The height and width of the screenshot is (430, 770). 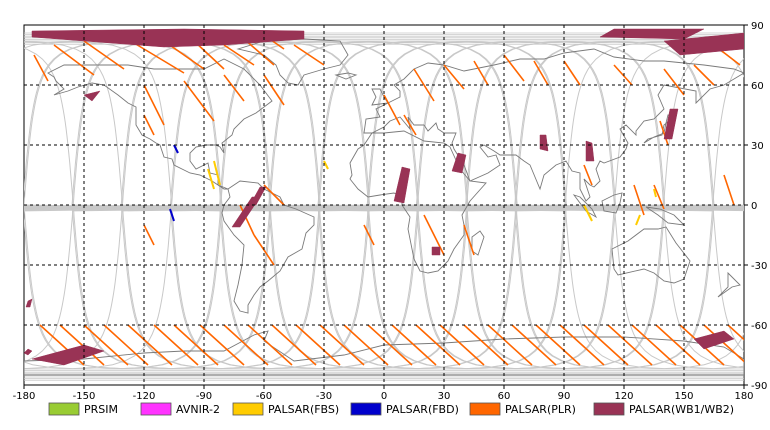 I want to click on lon-tick-label: -30, so click(x=324, y=396).